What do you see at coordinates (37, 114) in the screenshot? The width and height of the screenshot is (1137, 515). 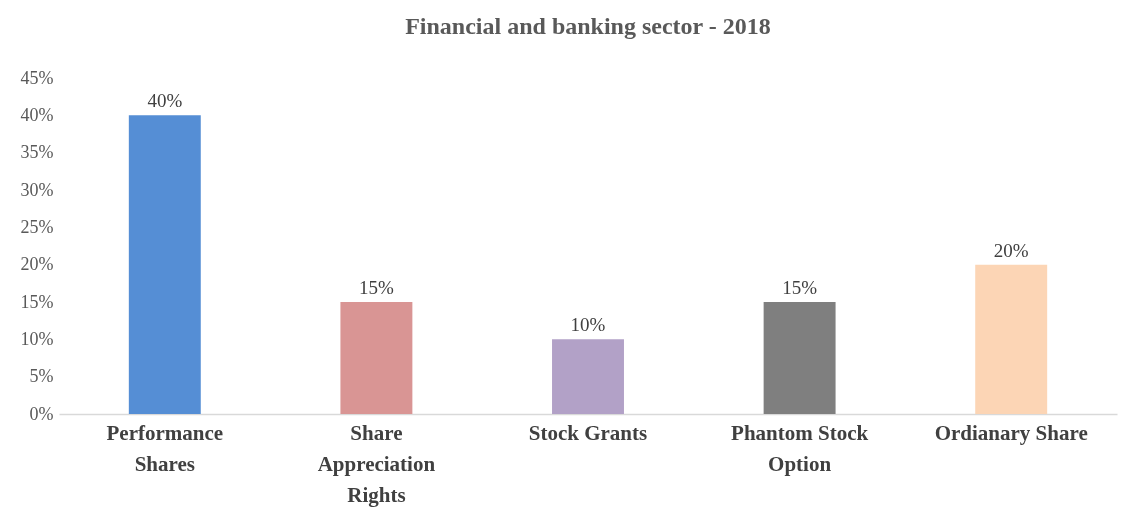 I see `y-tick-label: 40%` at bounding box center [37, 114].